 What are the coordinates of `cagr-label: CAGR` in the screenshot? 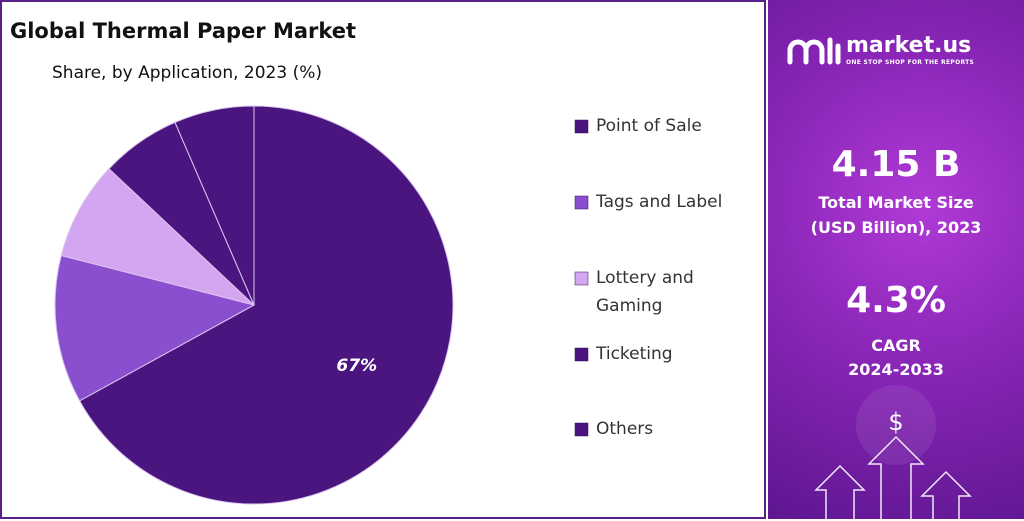 It's located at (896, 345).